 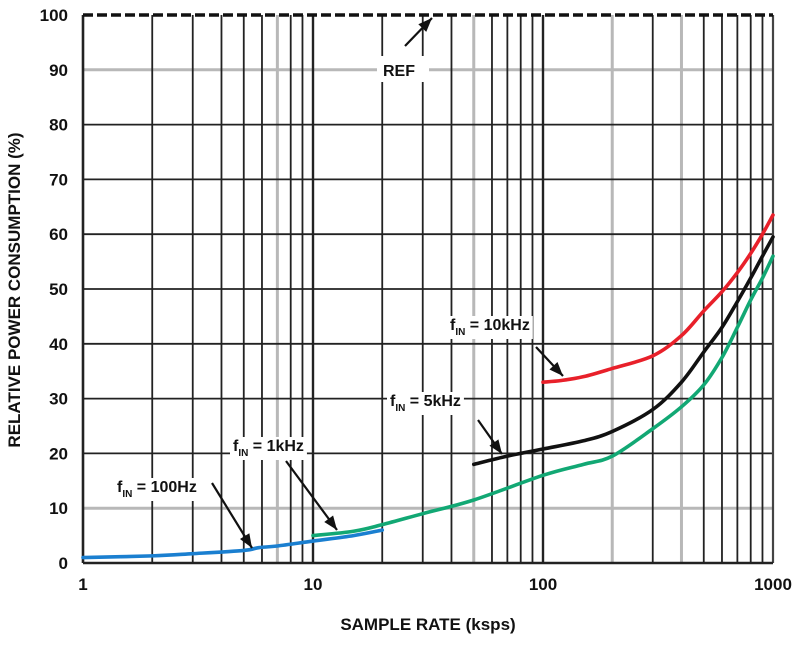 What do you see at coordinates (58, 179) in the screenshot?
I see `y-tick-label: 70` at bounding box center [58, 179].